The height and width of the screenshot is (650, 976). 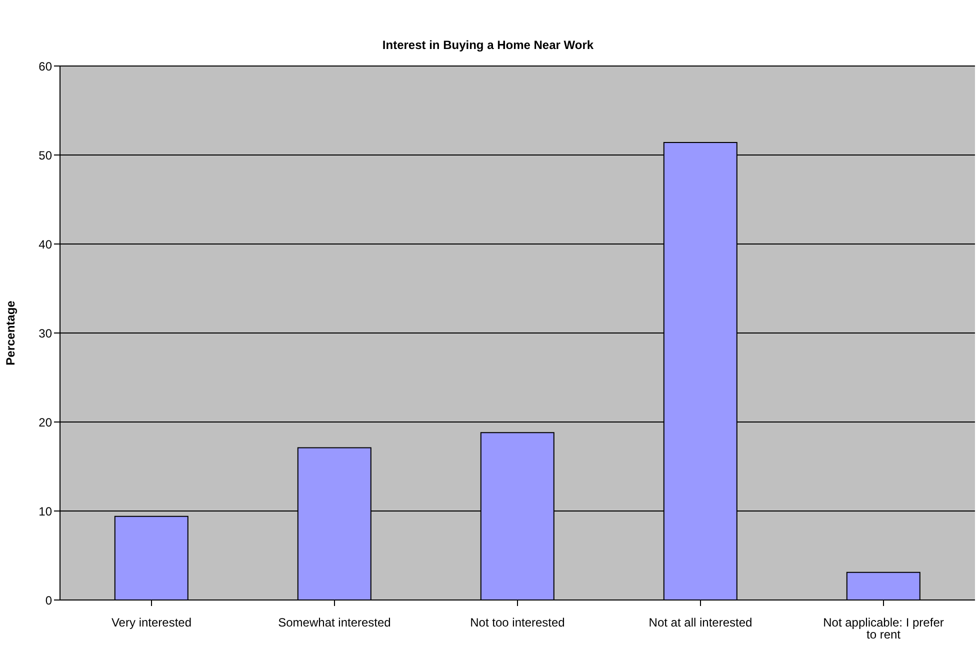 What do you see at coordinates (45, 244) in the screenshot?
I see `y-tick-label: 40` at bounding box center [45, 244].